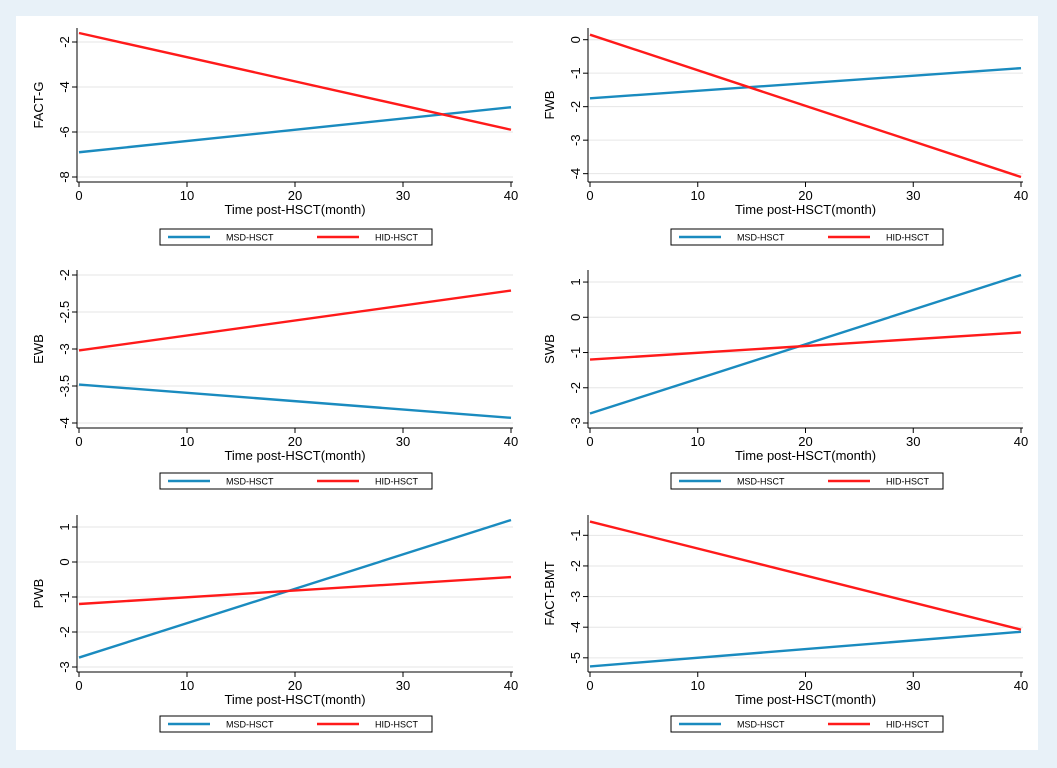  What do you see at coordinates (38, 105) in the screenshot?
I see `y-axis-title: FACT-G` at bounding box center [38, 105].